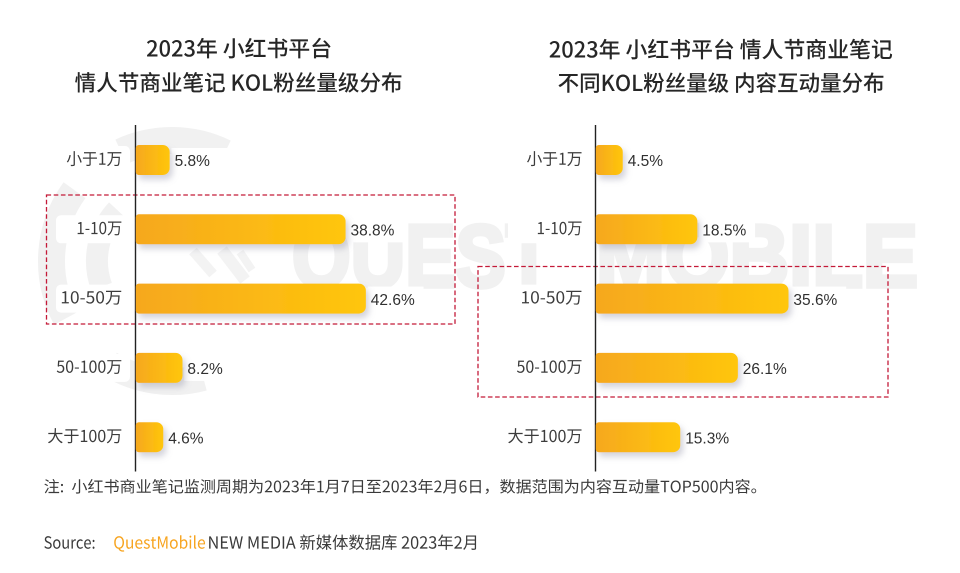 The width and height of the screenshot is (960, 573). I want to click on svg-text: 4.5%, so click(646, 161).